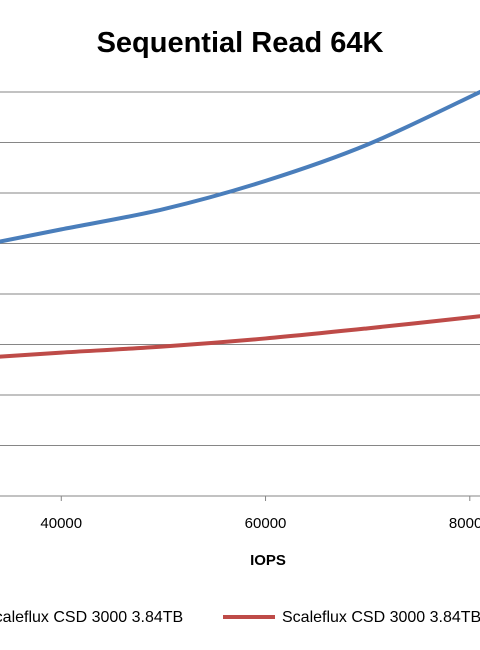  Describe the element at coordinates (91, 617) in the screenshot. I see `legend-label-series-1: Scaleflux CSD 3000 3.84TB` at that location.